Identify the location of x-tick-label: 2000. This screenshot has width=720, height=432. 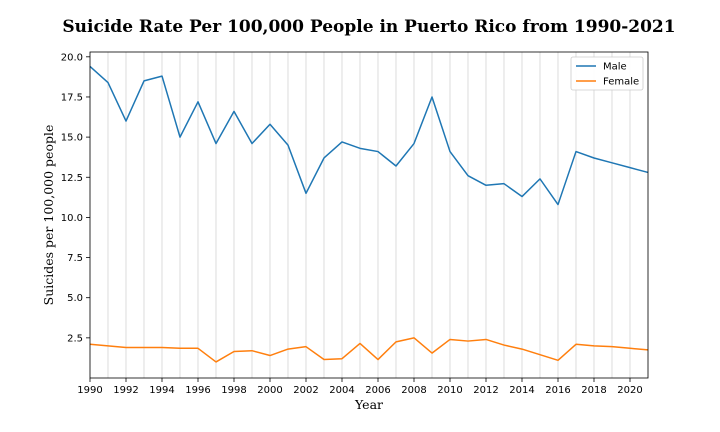
(269, 390).